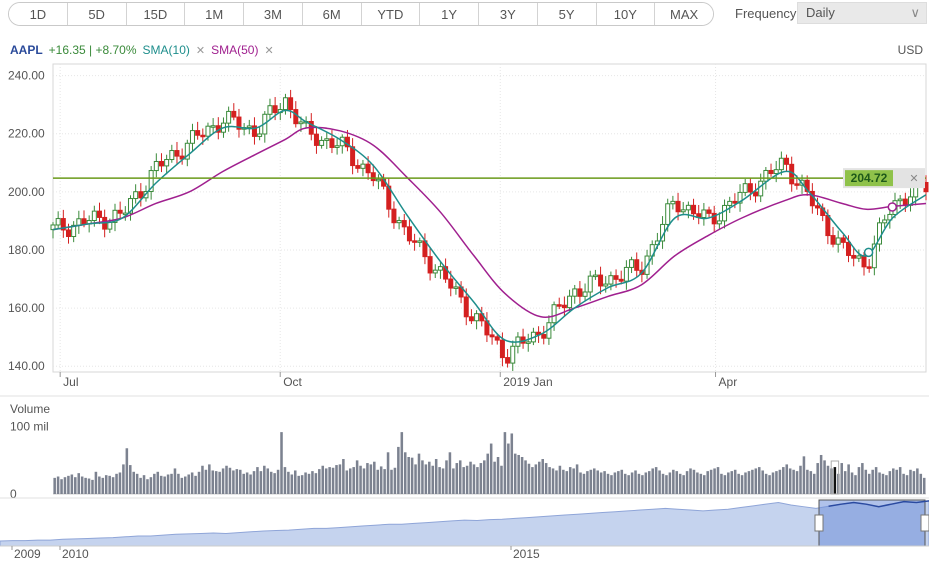  Describe the element at coordinates (508, 14) in the screenshot. I see `range-button-3y: 3Y` at that location.